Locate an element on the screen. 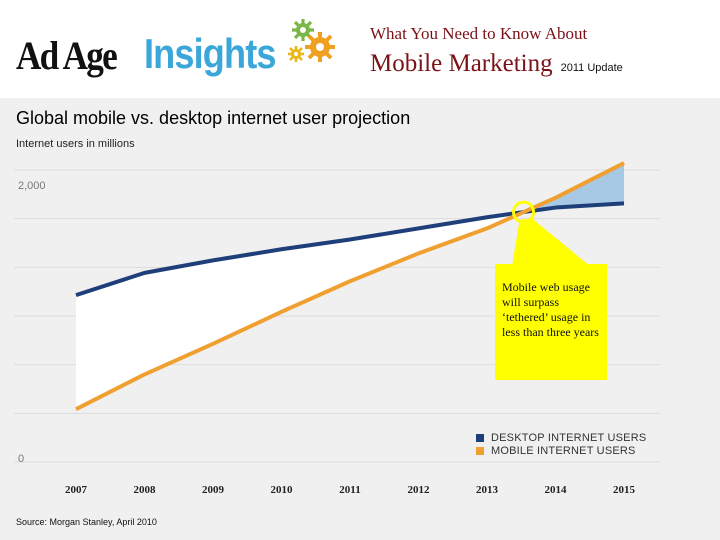 The image size is (720, 540). x-tick-label: 2013 is located at coordinates (487, 490).